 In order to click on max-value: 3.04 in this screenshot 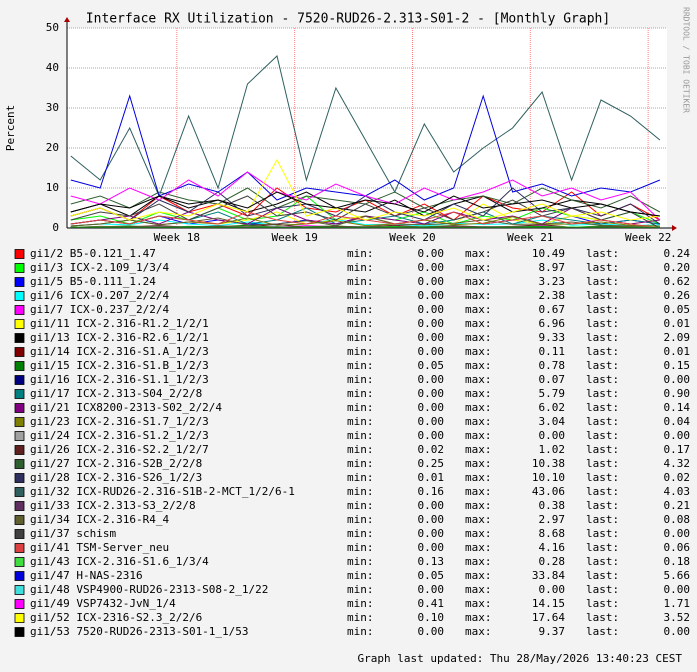, I will do `click(552, 421)`.